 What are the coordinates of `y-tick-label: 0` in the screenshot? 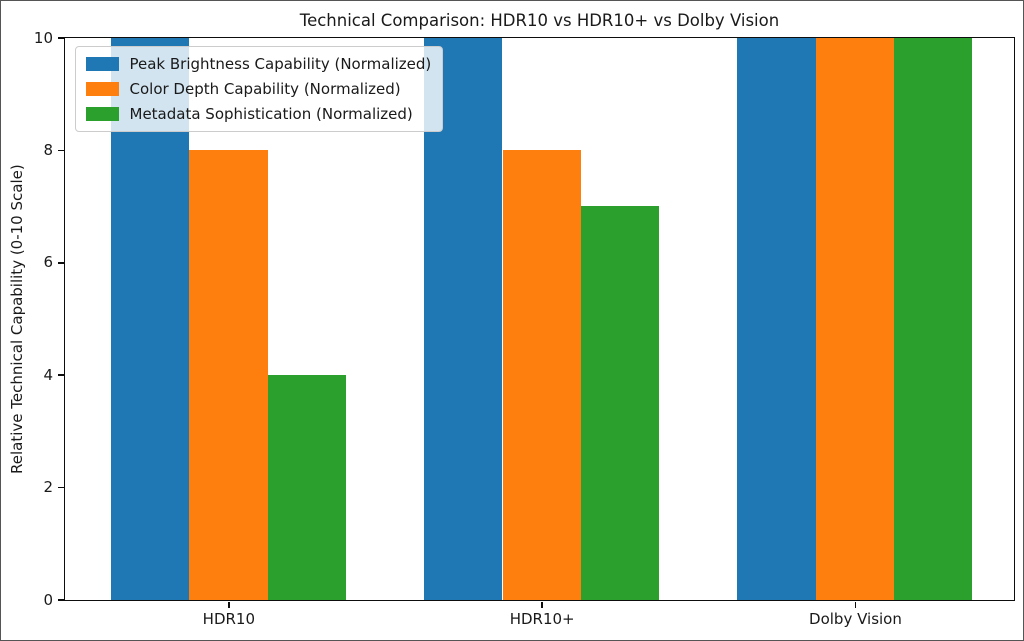 It's located at (48, 599).